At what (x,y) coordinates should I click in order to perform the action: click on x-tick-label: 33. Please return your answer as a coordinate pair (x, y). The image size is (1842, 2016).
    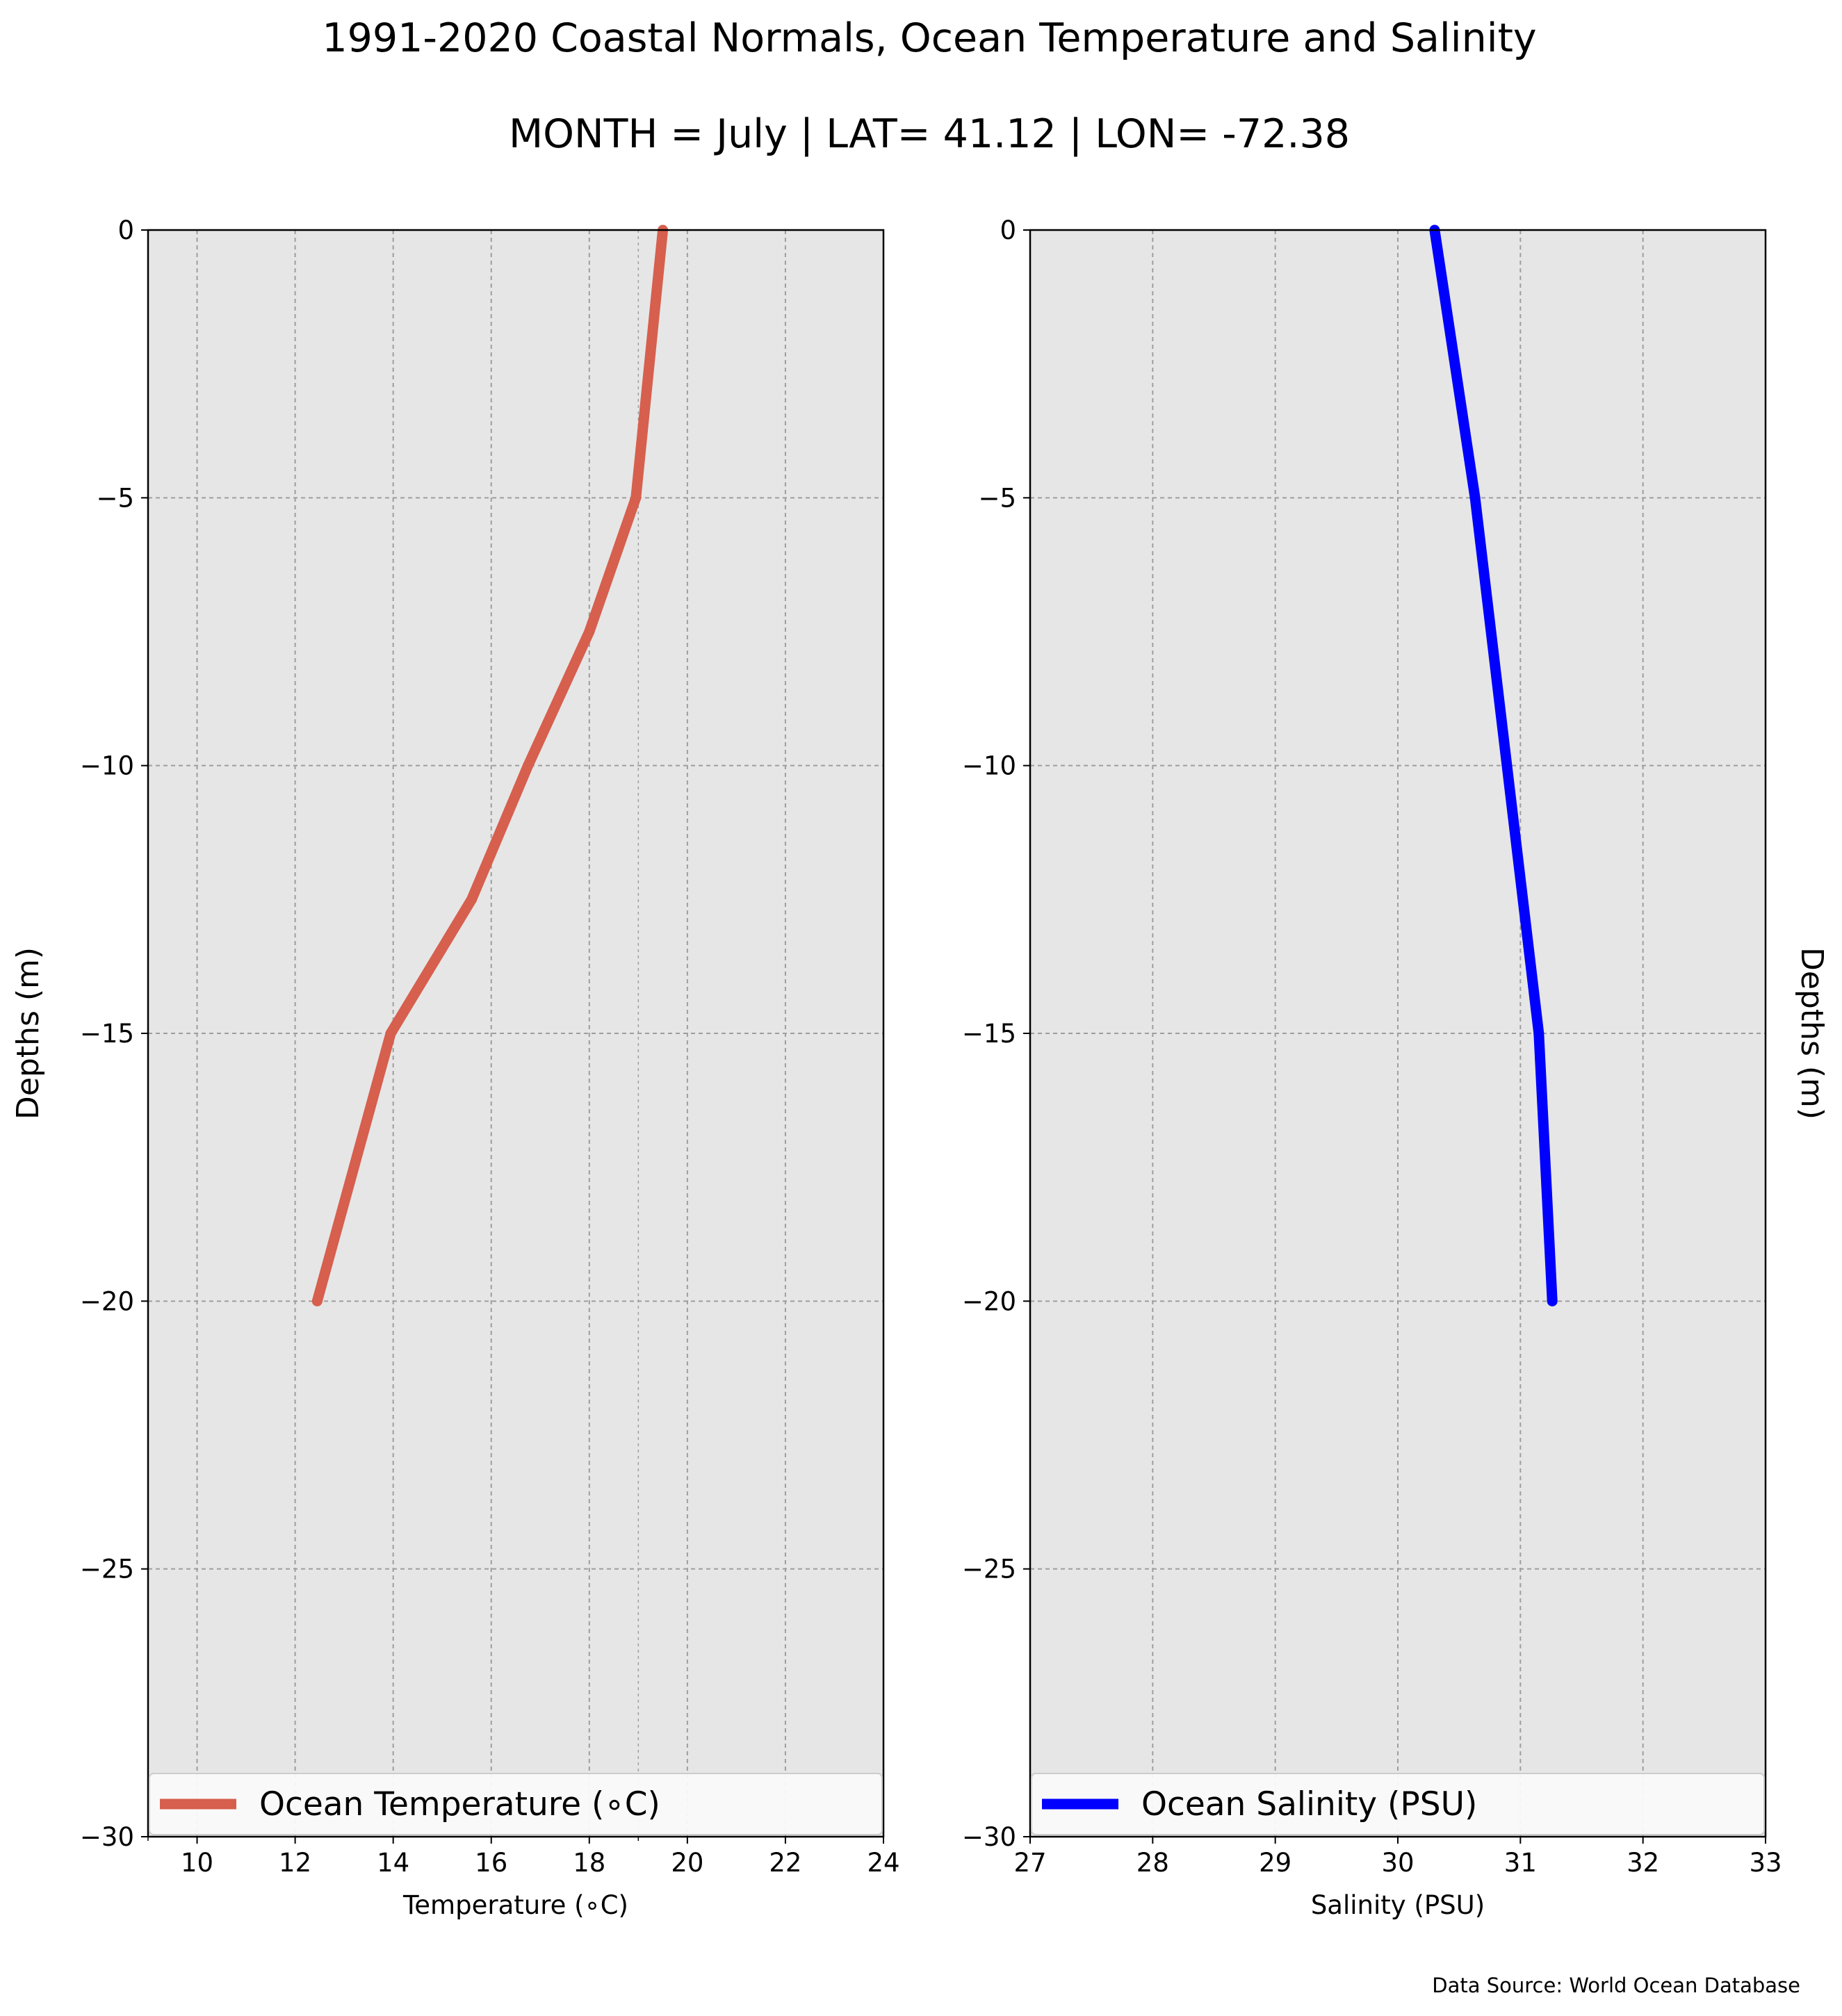
    Looking at the image, I should click on (1765, 1863).